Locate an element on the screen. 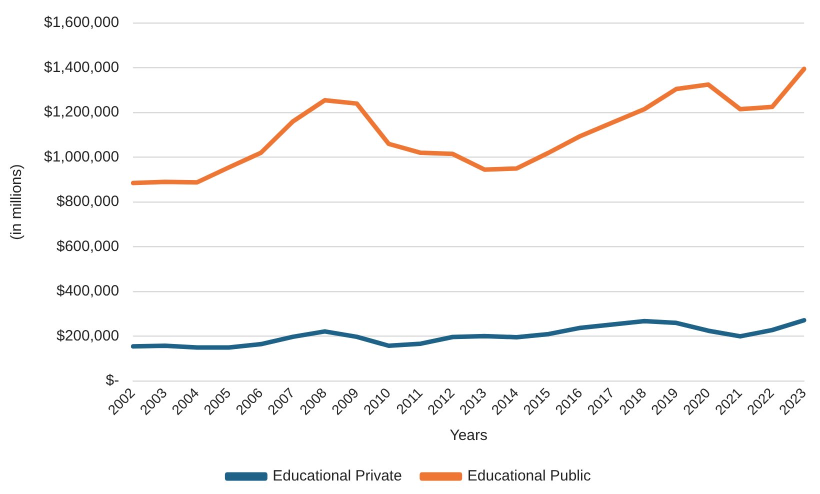 Image resolution: width=820 pixels, height=494 pixels. y-tick-label: $1,600,000 is located at coordinates (82, 23).